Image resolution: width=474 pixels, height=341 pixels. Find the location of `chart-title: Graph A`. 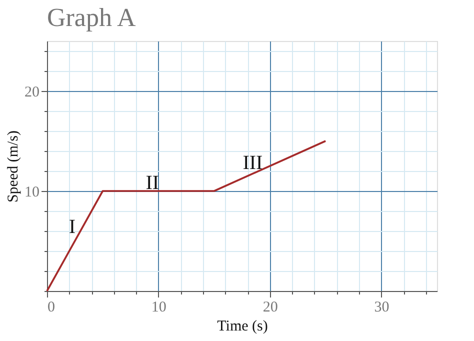

chart-title: Graph A is located at coordinates (91, 17).